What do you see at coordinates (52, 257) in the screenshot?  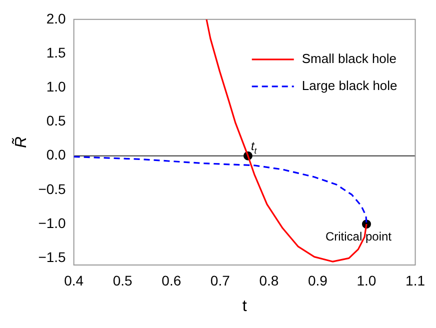 I see `y-tick-label: −1.5` at bounding box center [52, 257].